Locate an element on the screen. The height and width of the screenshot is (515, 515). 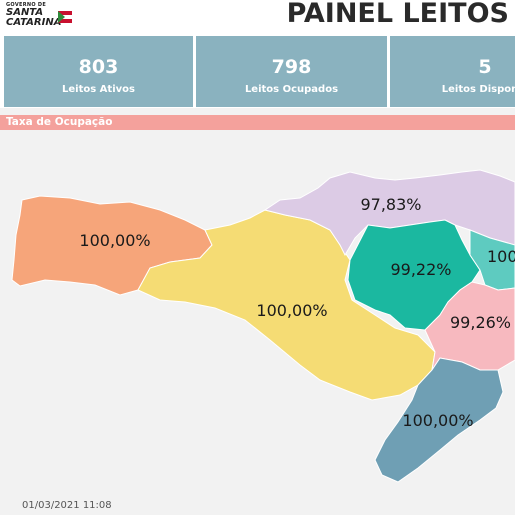
region-label-oeste: 100,00% is located at coordinates (114, 240).